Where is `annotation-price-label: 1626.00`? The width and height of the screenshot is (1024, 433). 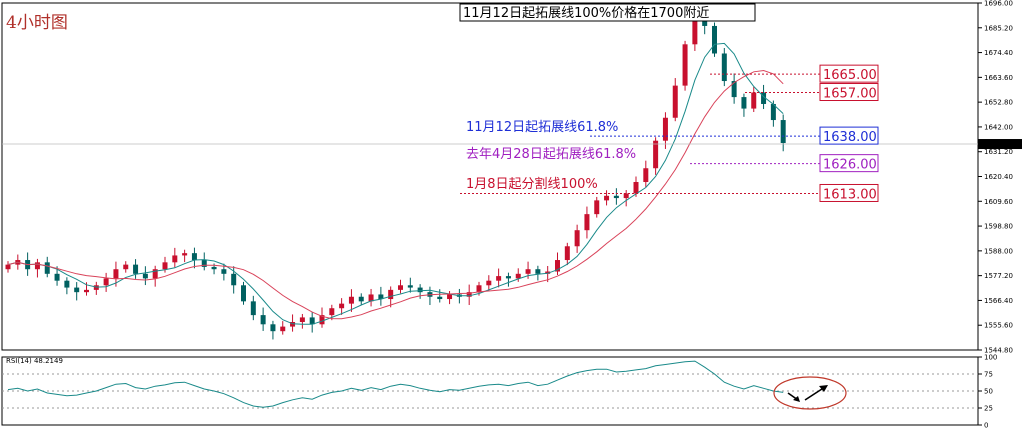
annotation-price-label: 1626.00 is located at coordinates (850, 165).